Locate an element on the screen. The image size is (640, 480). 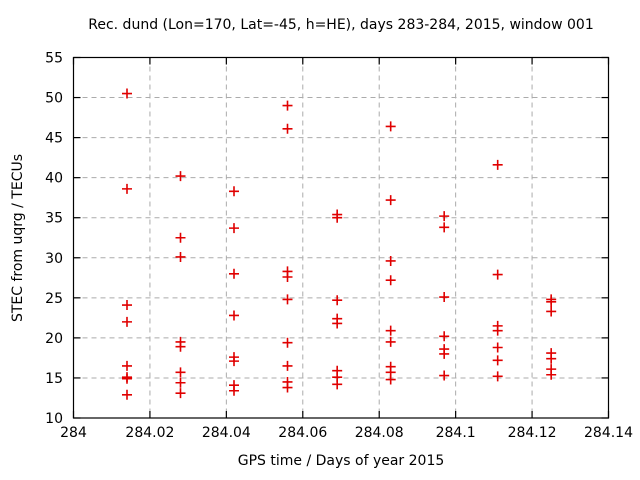
x-tick-label: 284 is located at coordinates (73, 433).